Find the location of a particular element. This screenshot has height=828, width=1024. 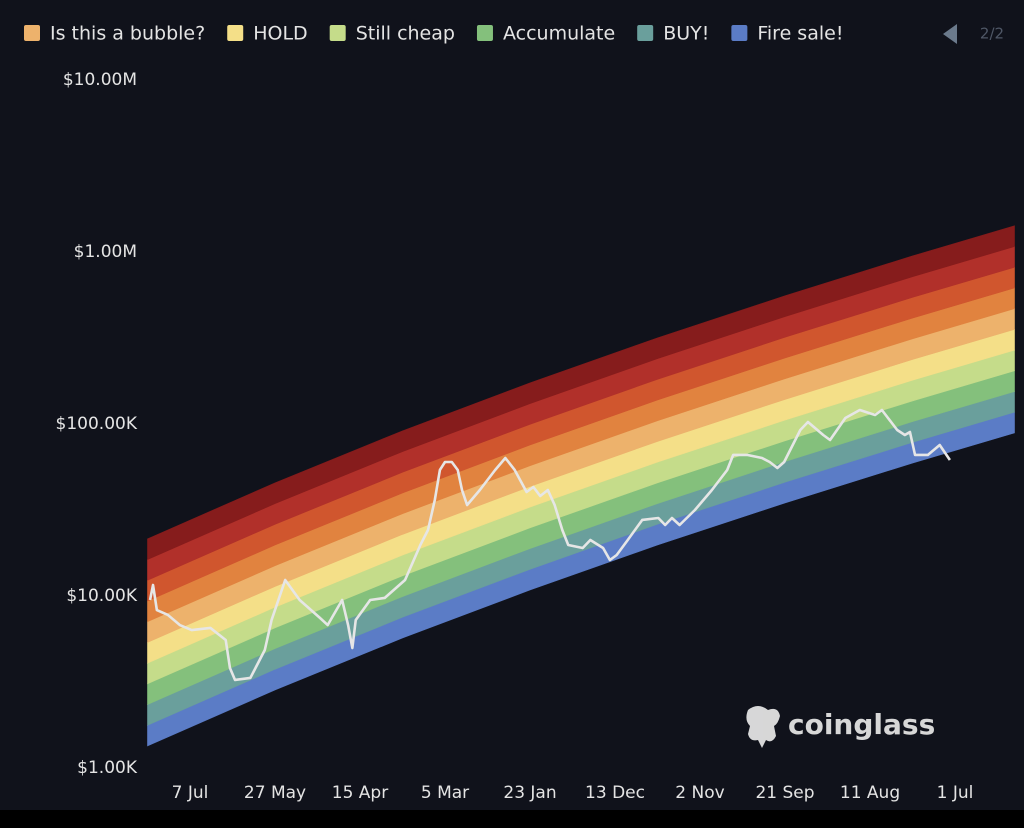

watermark: coinglass is located at coordinates (840, 727).